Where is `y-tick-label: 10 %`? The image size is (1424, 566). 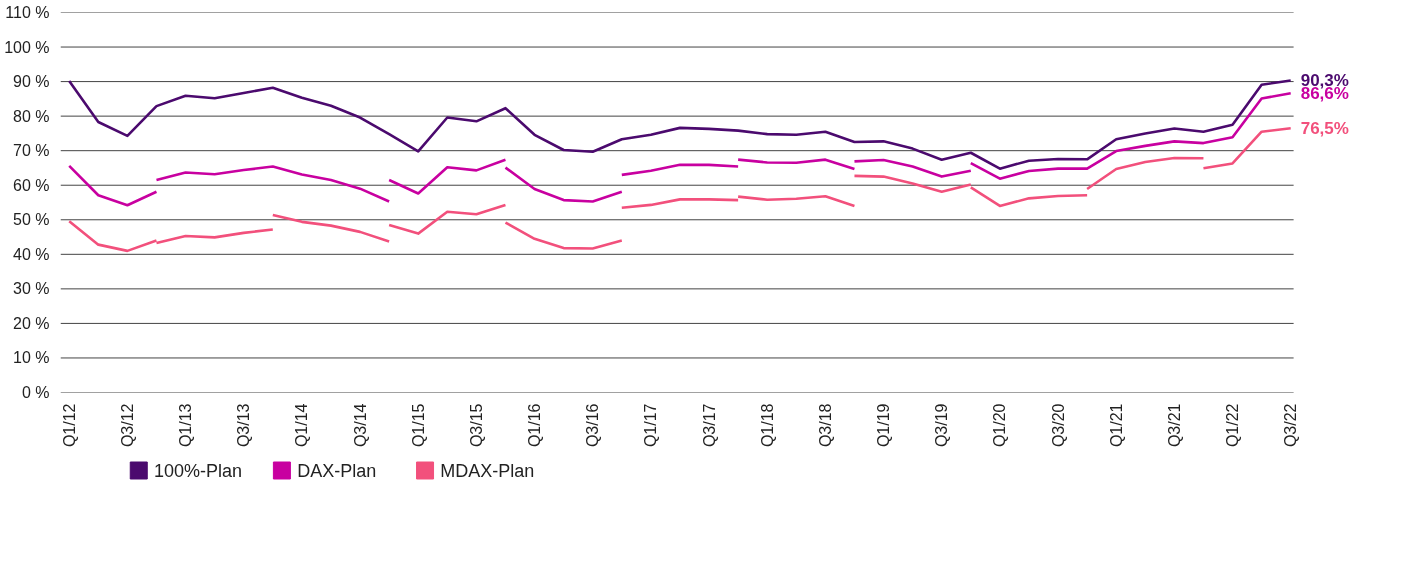
y-tick-label: 10 % is located at coordinates (31, 358).